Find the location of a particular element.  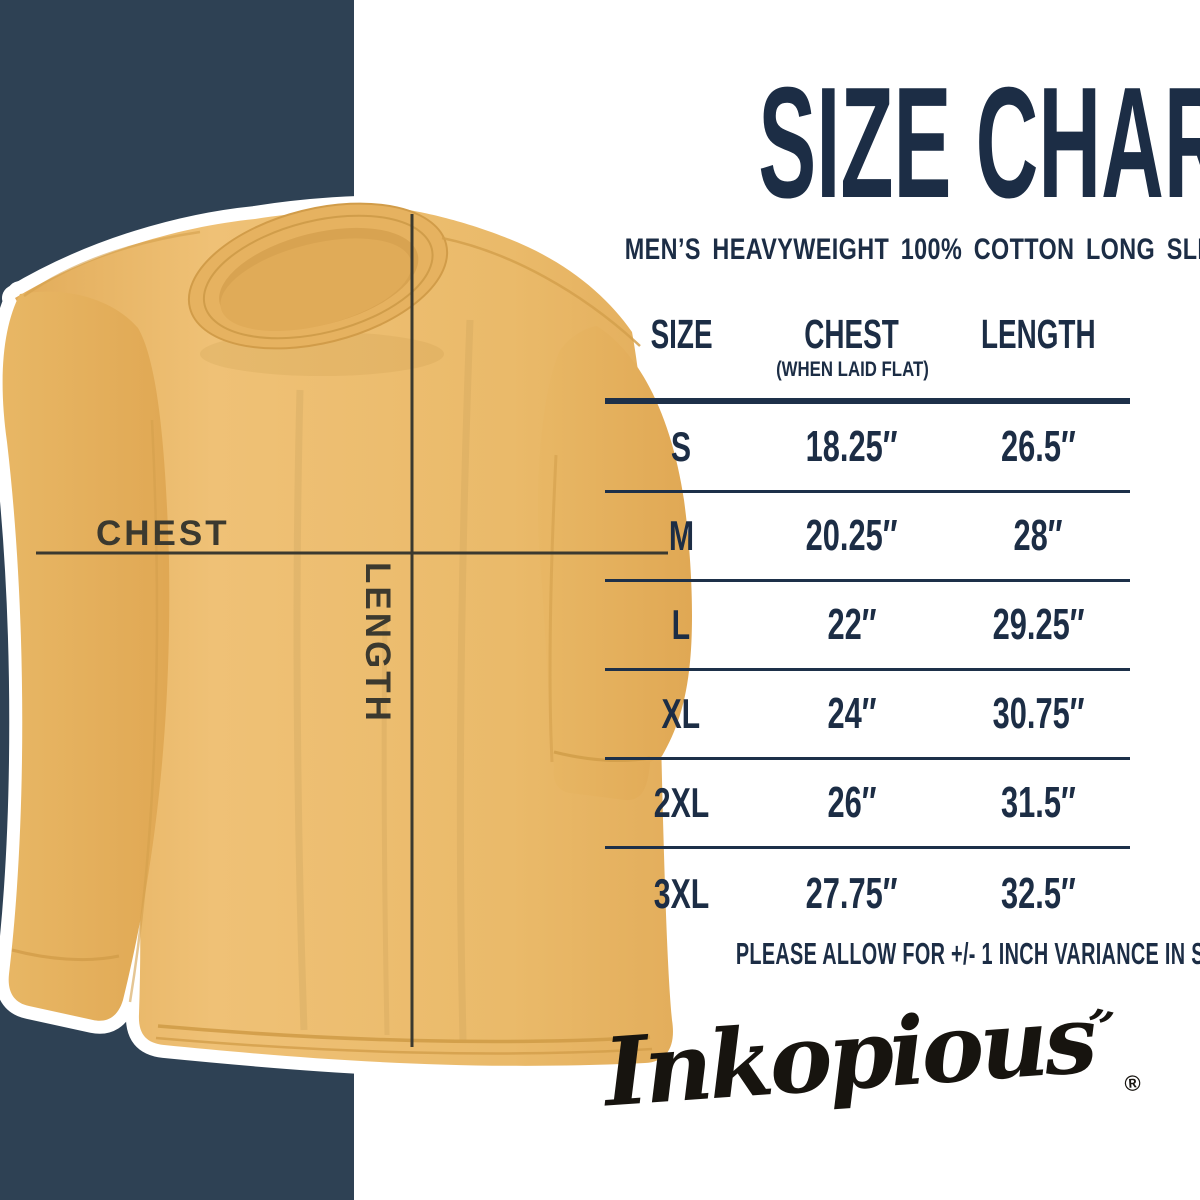

table-row: S 18.25″ 26.5″ is located at coordinates (867, 448).